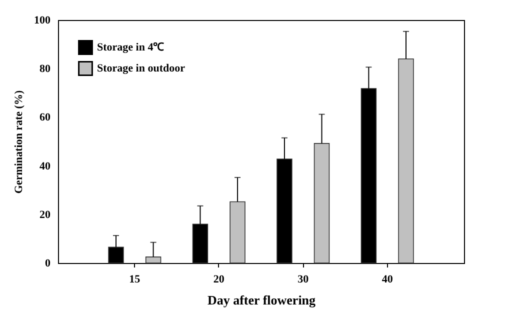 This screenshot has height=321, width=508. Describe the element at coordinates (19, 142) in the screenshot. I see `y-axis-title: Germination rate (%)` at that location.